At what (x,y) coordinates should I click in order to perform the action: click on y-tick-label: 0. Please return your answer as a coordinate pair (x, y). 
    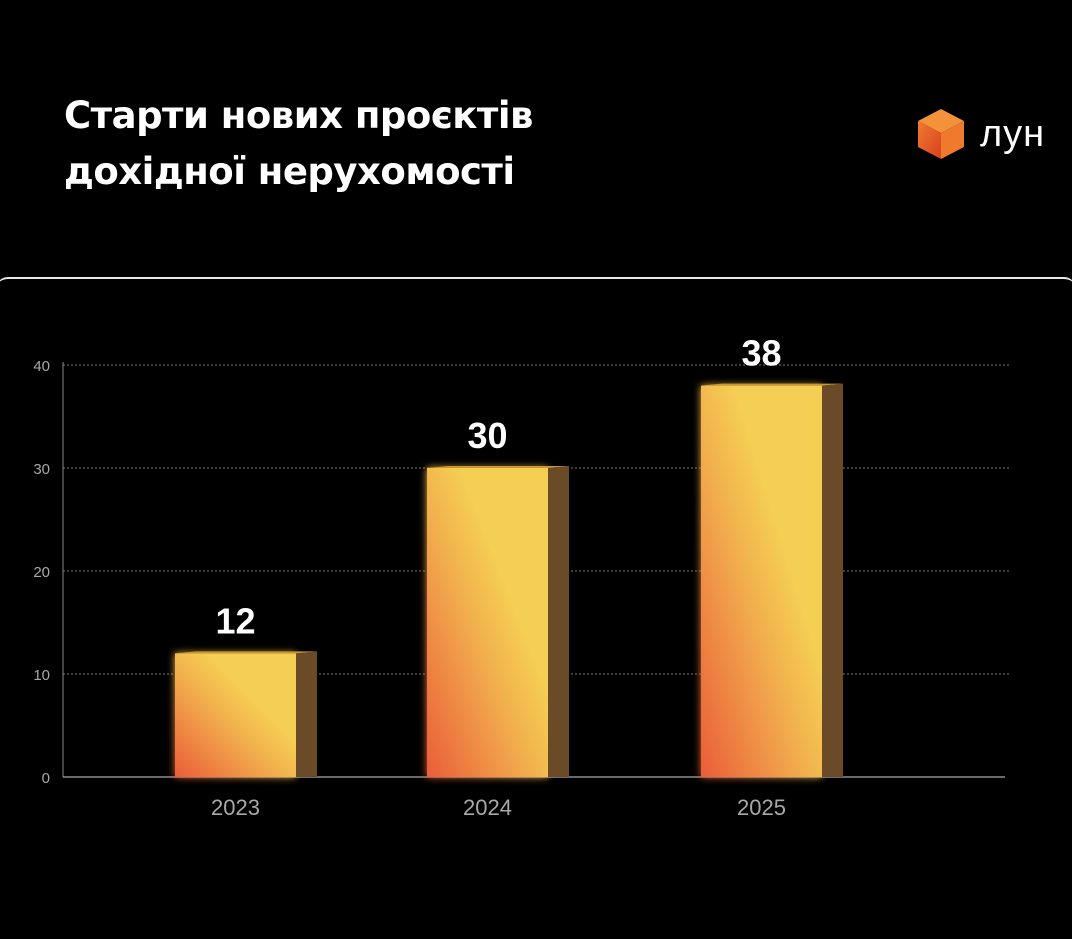
    Looking at the image, I should click on (46, 778).